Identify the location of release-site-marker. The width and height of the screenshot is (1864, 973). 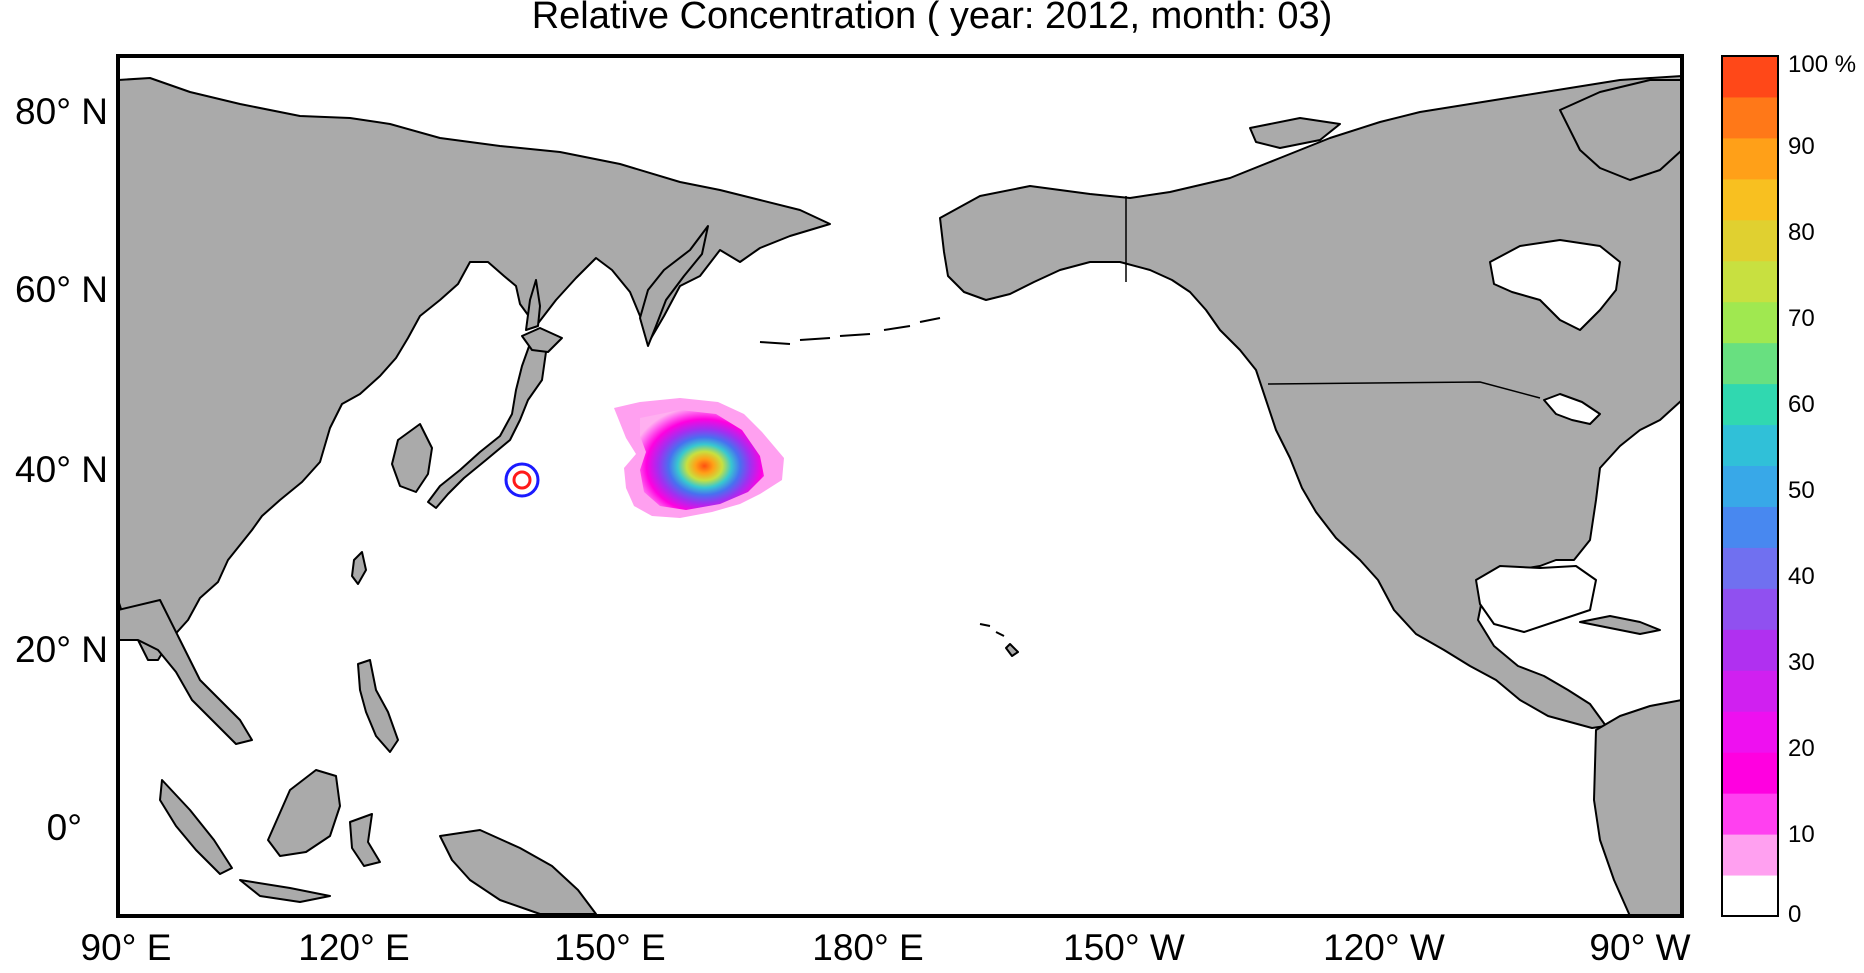
(522, 480).